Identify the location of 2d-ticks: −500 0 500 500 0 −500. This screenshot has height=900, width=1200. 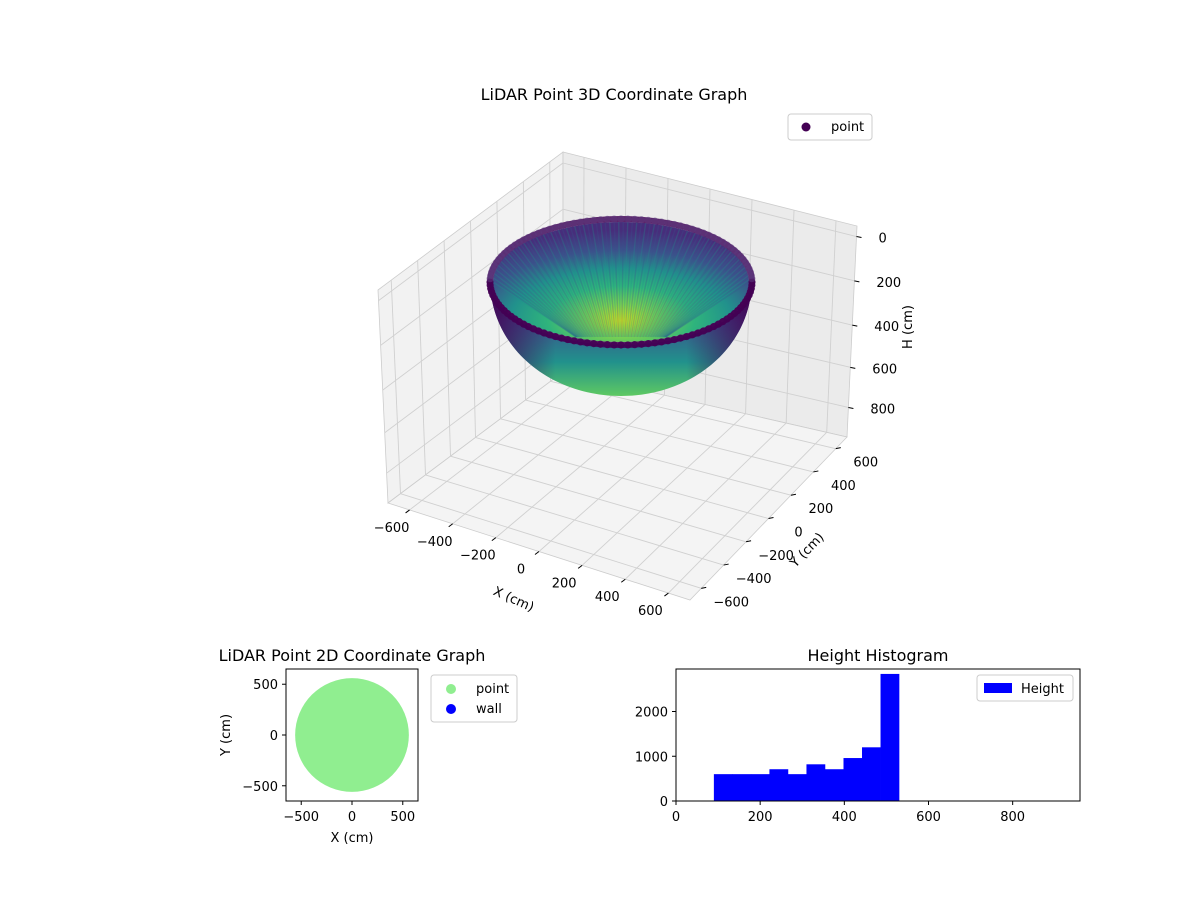
(328, 751).